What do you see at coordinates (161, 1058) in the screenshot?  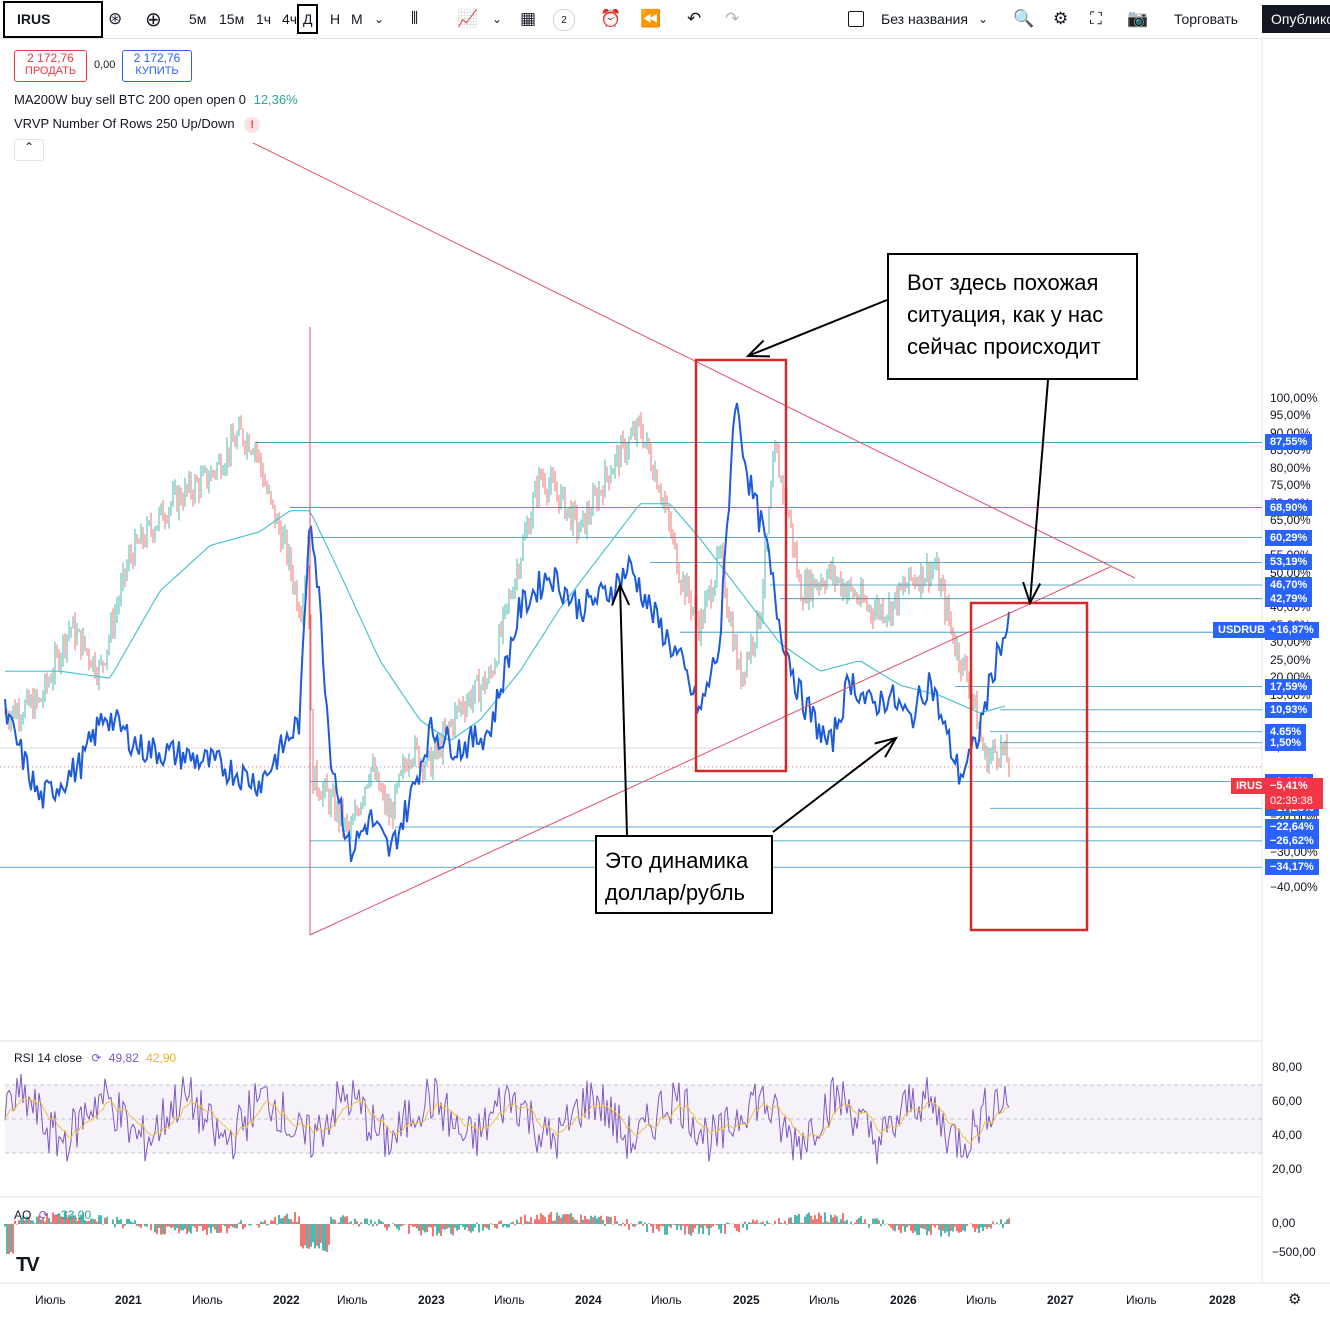 I see `rsi-ma-value: 42,90` at bounding box center [161, 1058].